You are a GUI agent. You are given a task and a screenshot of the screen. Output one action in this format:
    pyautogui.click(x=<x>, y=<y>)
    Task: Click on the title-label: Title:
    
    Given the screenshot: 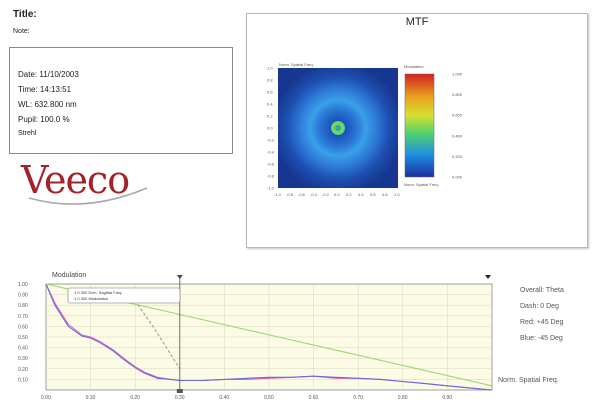 What is the action you would take?
    pyautogui.click(x=25, y=14)
    